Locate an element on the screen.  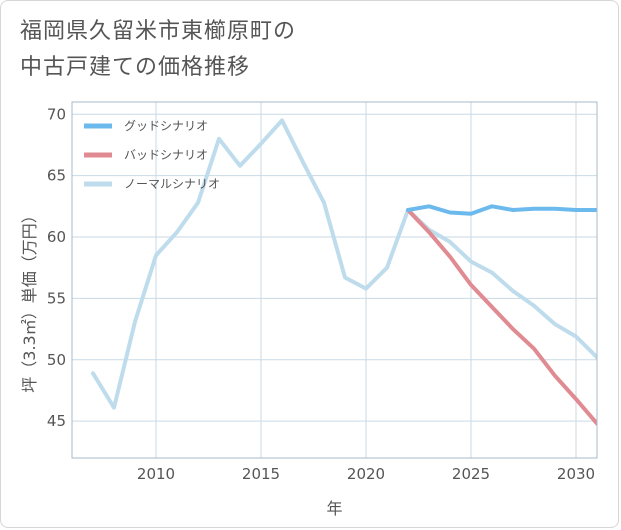
x-tick-label: 2025 is located at coordinates (471, 474).